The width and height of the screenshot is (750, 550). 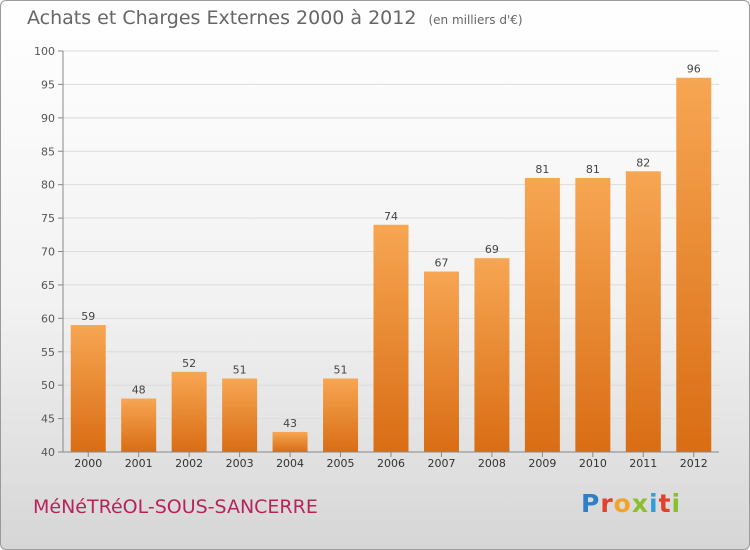 I want to click on proxiti-logo: Proxiti, so click(x=631, y=503).